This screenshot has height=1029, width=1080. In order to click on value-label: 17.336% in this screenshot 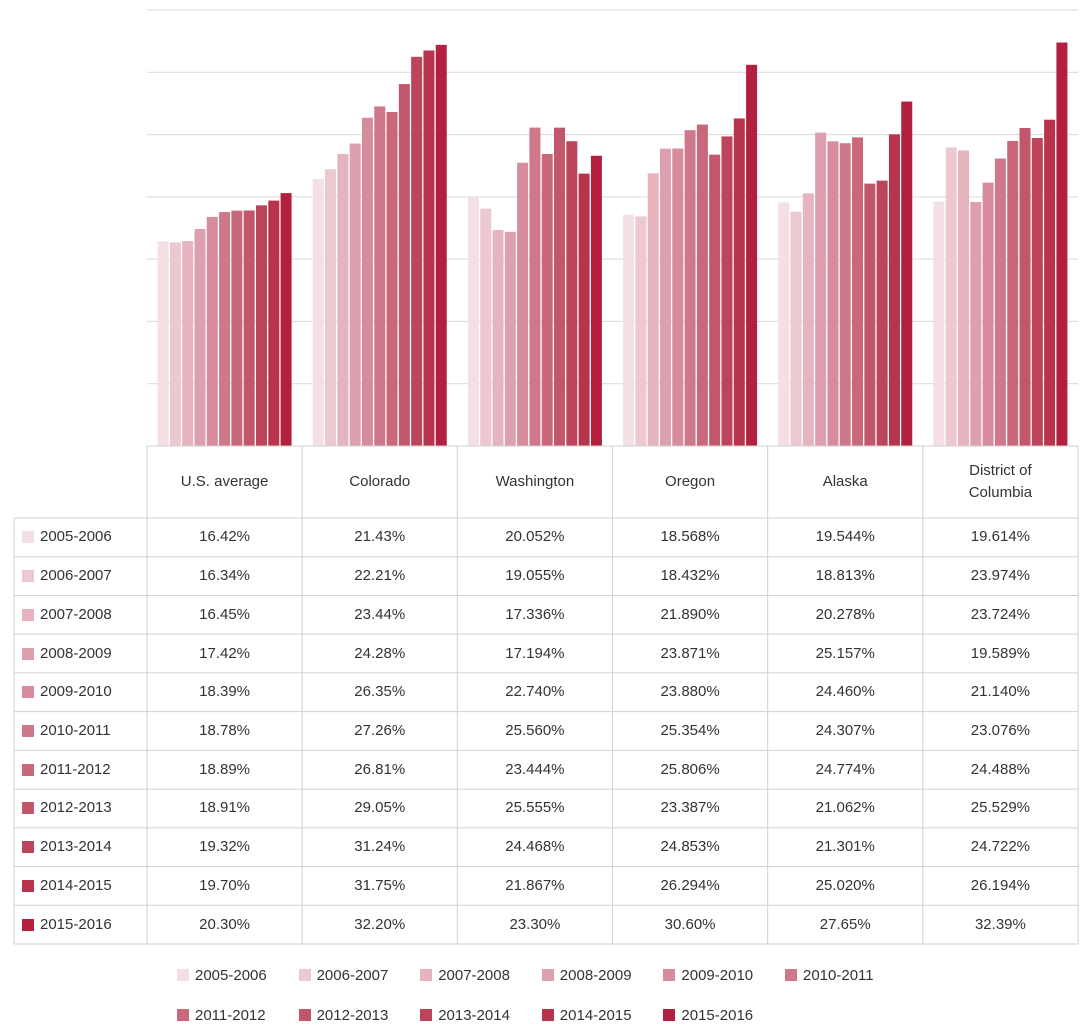, I will do `click(535, 614)`.